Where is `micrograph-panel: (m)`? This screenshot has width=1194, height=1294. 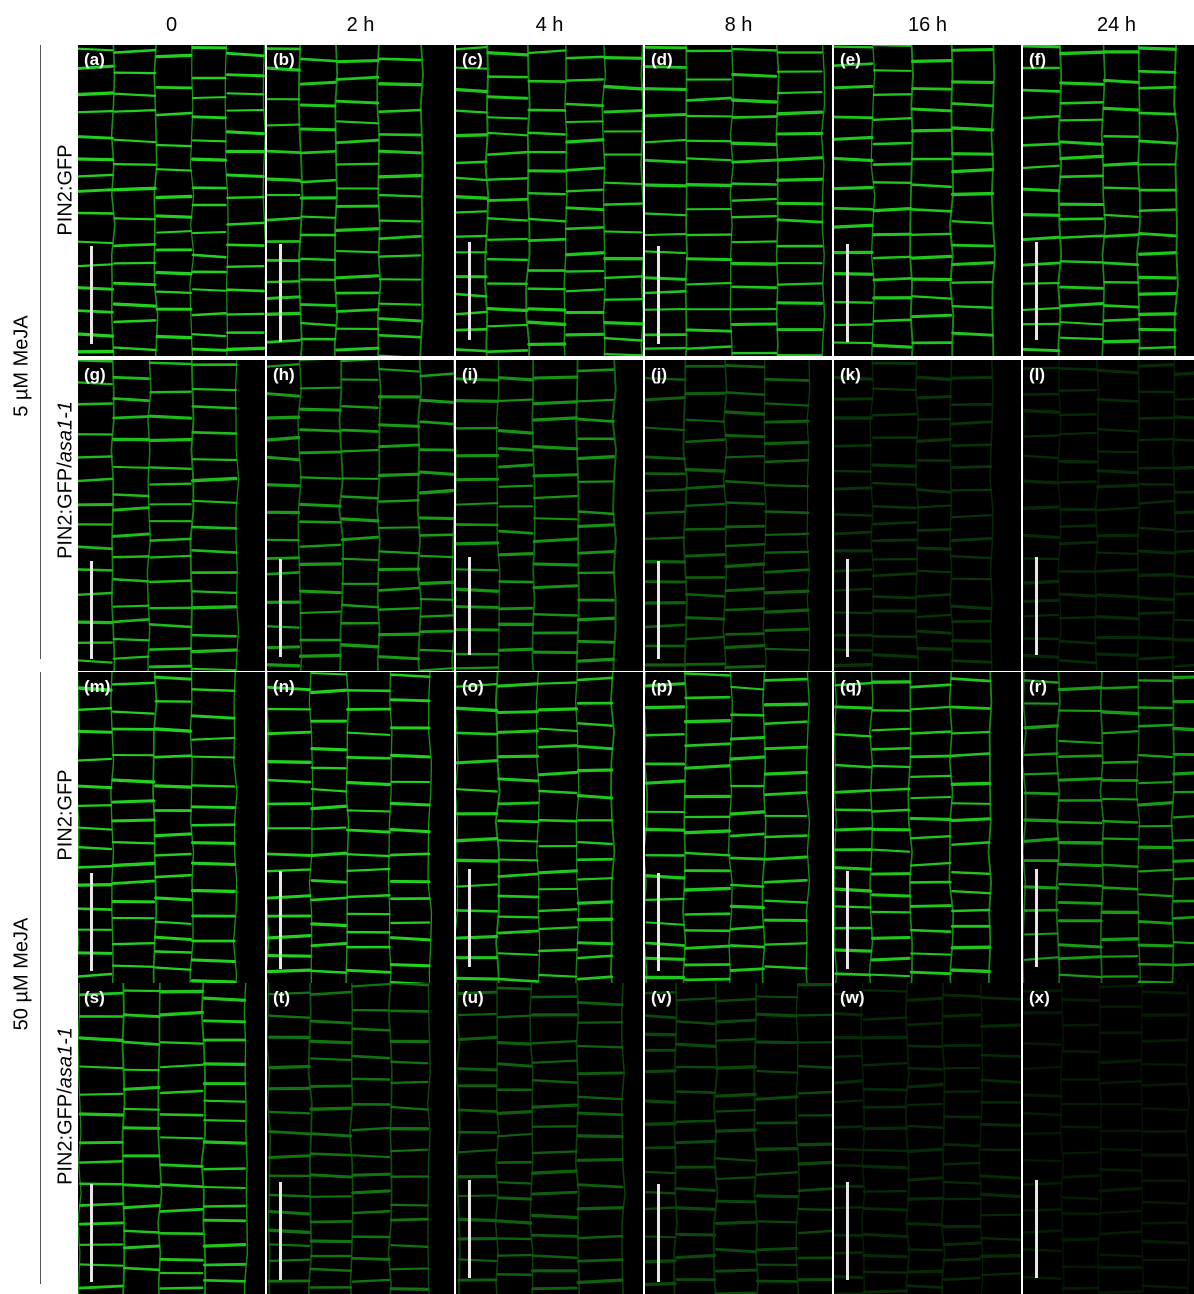
micrograph-panel: (m) is located at coordinates (171, 827).